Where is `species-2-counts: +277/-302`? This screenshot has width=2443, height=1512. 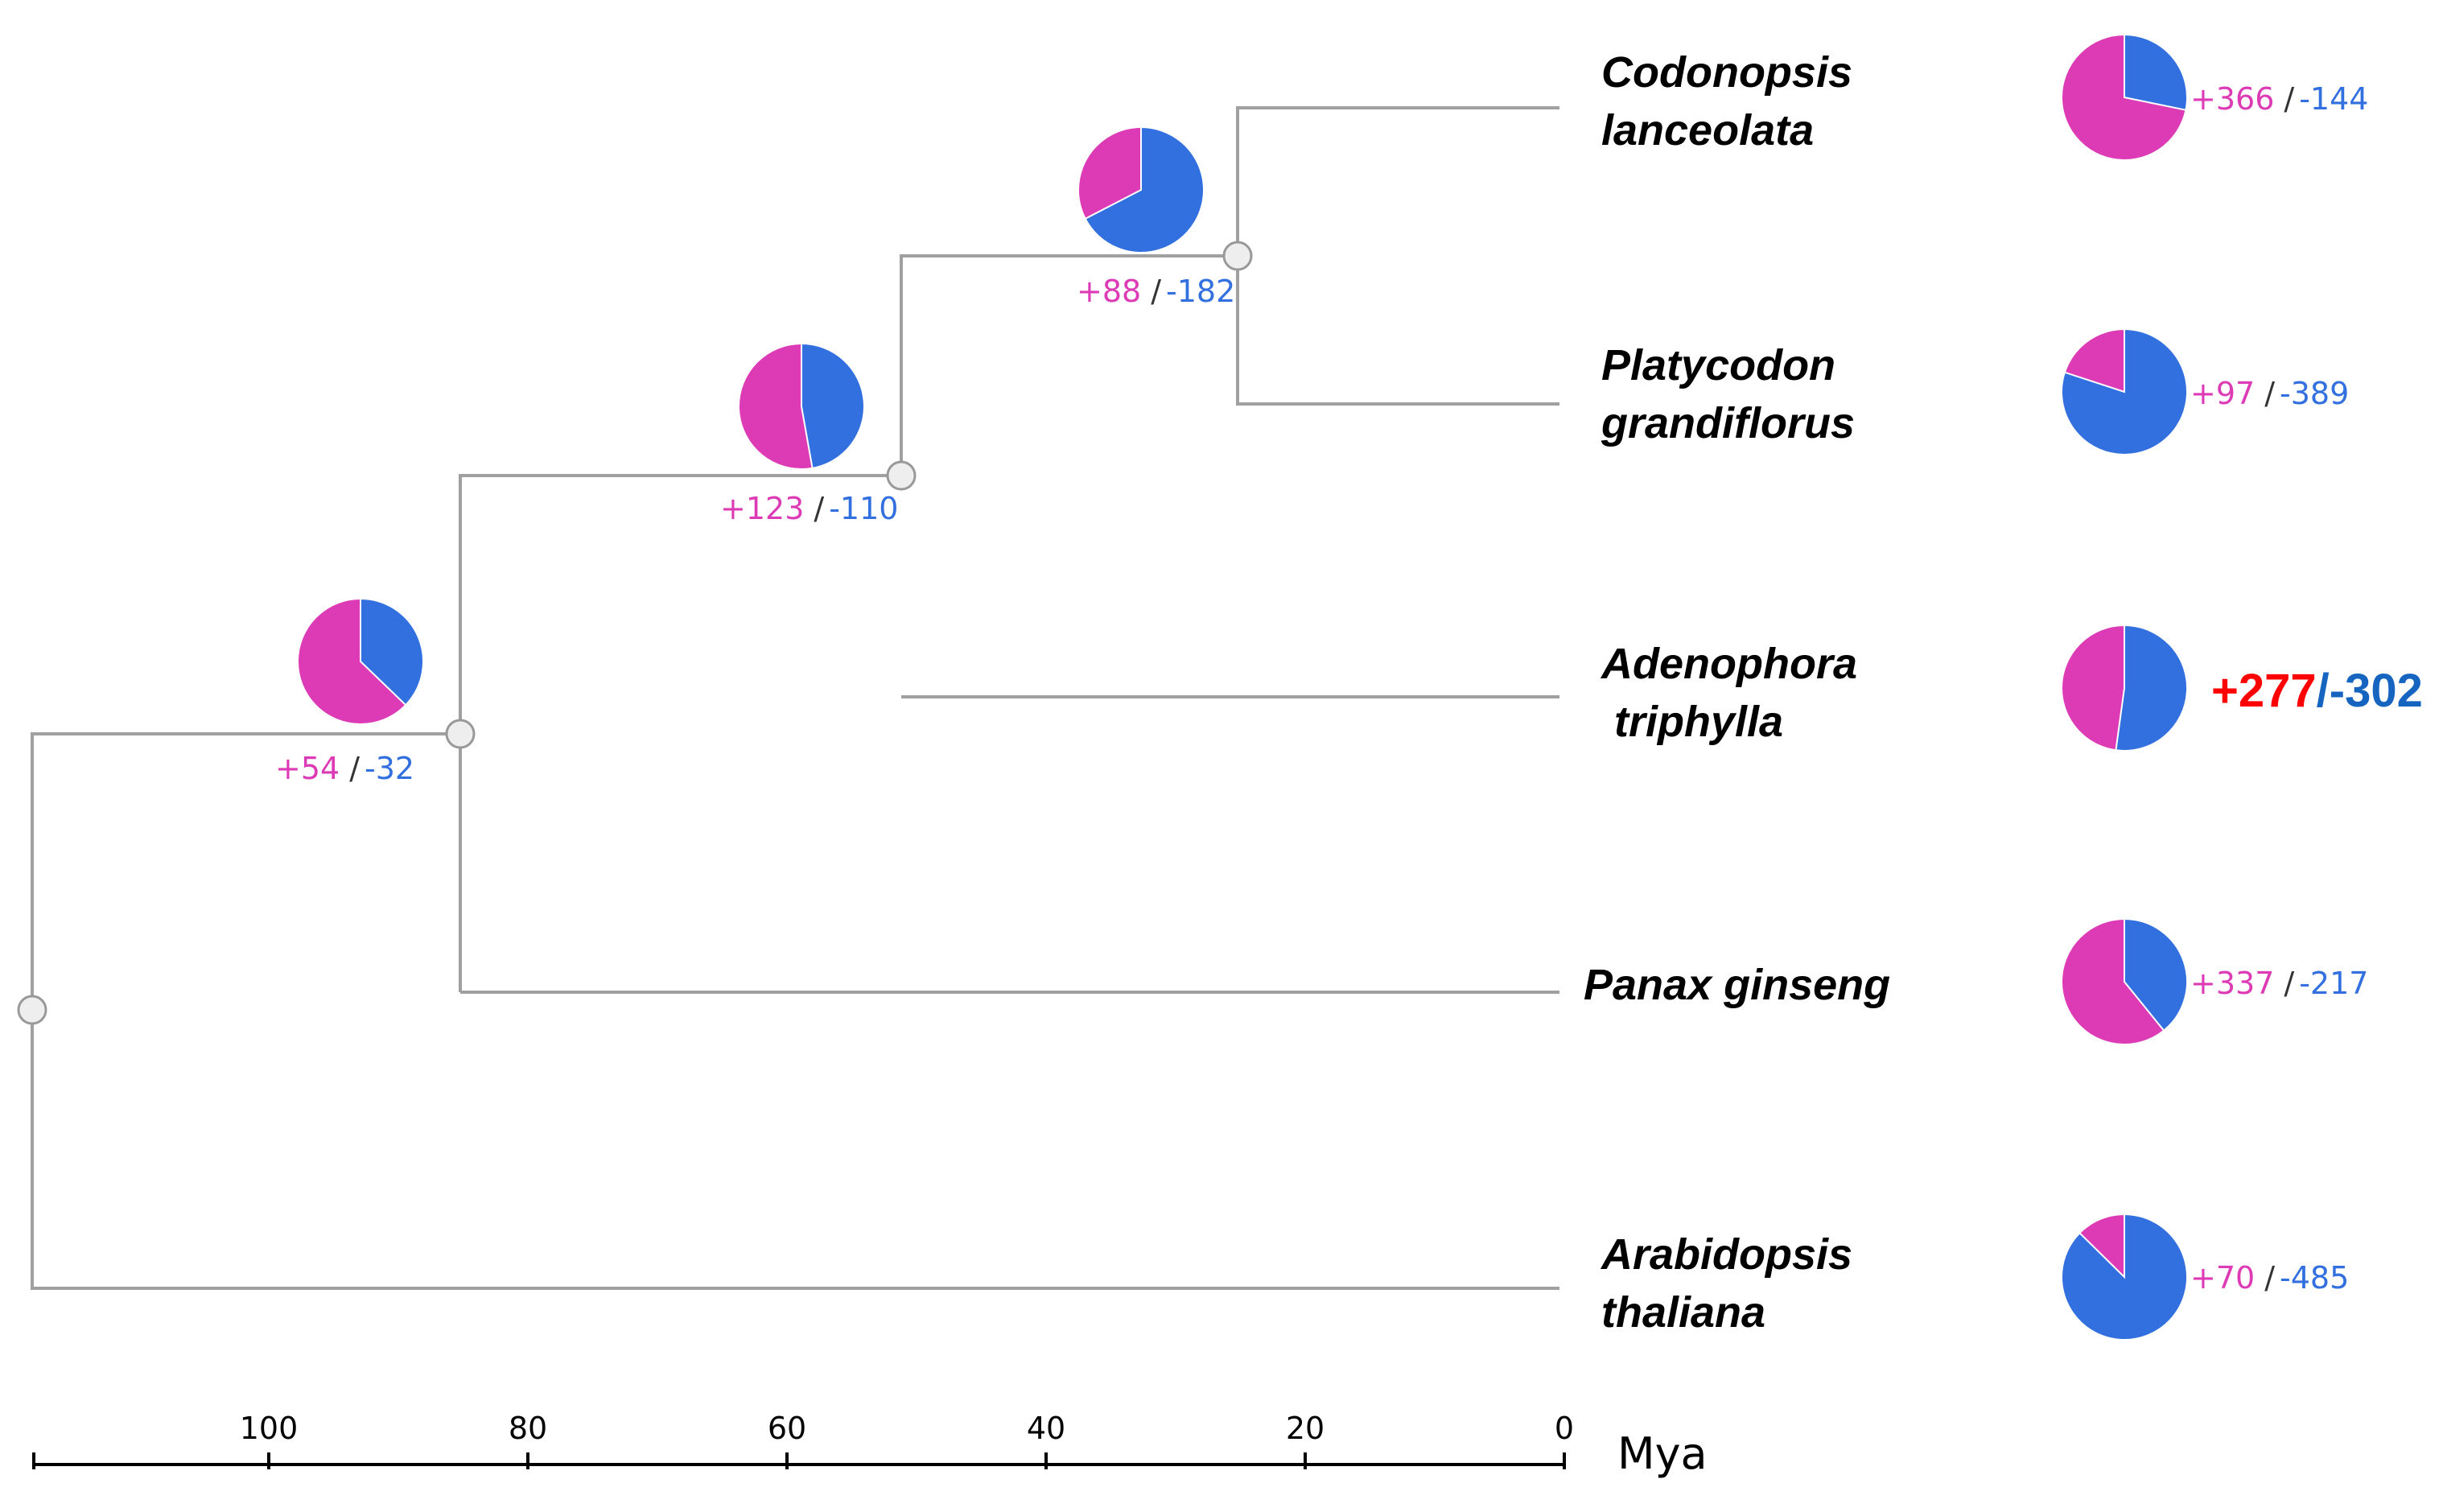
species-2-counts: +277/-302 is located at coordinates (2317, 691).